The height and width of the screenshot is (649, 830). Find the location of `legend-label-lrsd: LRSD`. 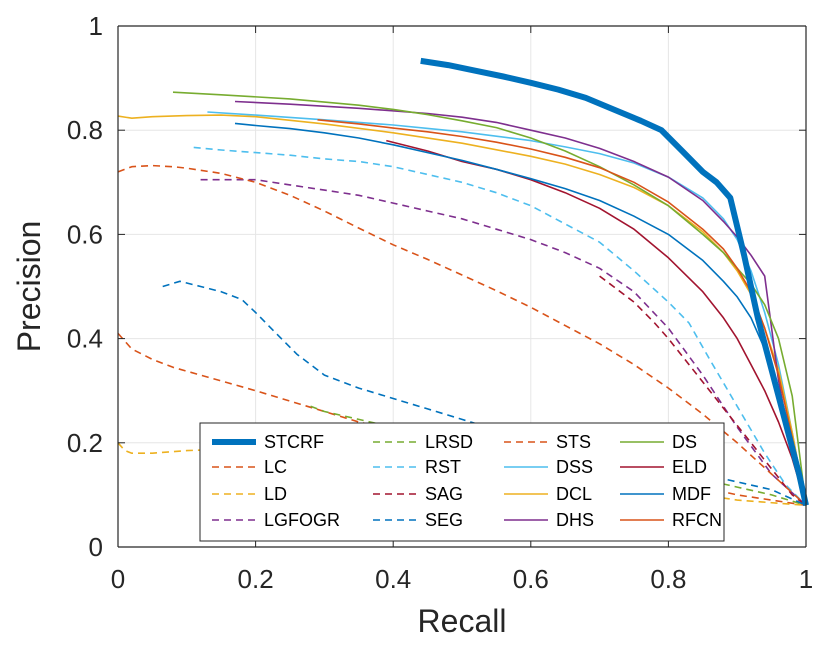

legend-label-lrsd: LRSD is located at coordinates (449, 442).